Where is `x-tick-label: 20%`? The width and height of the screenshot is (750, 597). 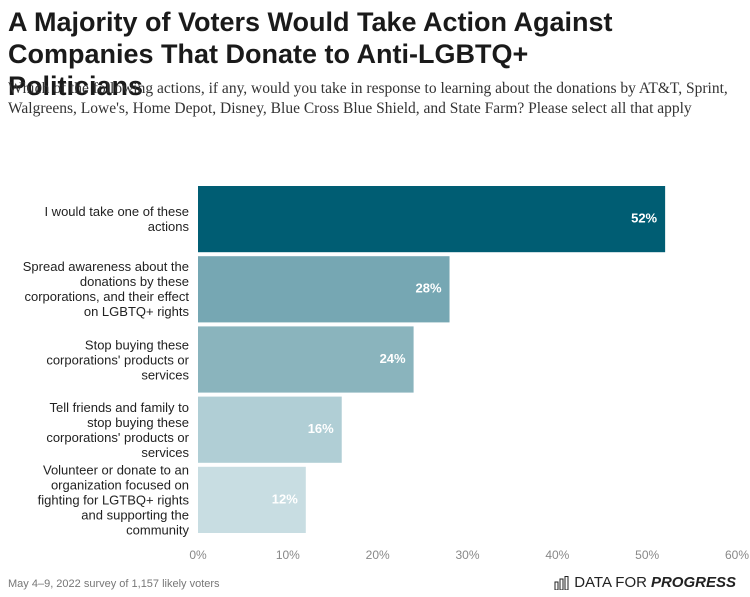
x-tick-label: 20% is located at coordinates (378, 555).